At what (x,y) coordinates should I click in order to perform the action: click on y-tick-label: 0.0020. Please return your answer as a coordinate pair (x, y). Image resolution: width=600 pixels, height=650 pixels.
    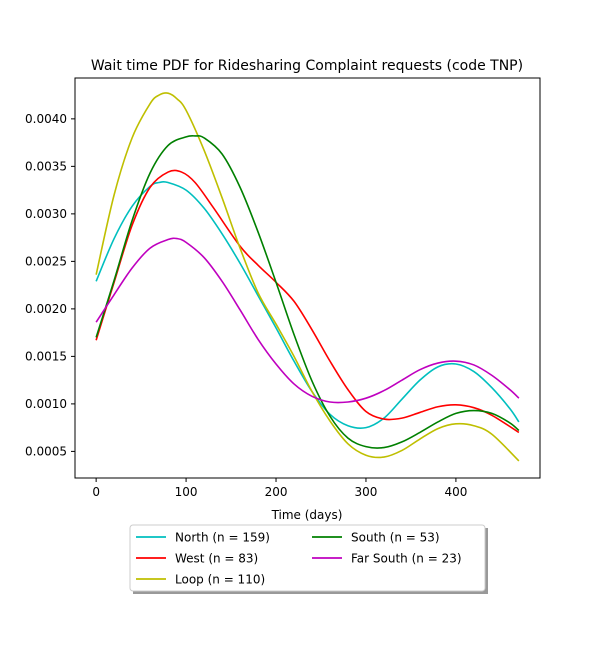
    Looking at the image, I should click on (46, 309).